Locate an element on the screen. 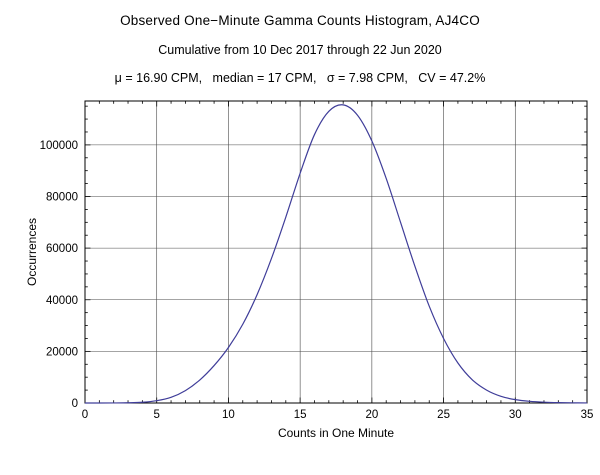 The height and width of the screenshot is (475, 600). svg-text: 60000 is located at coordinates (62, 249).